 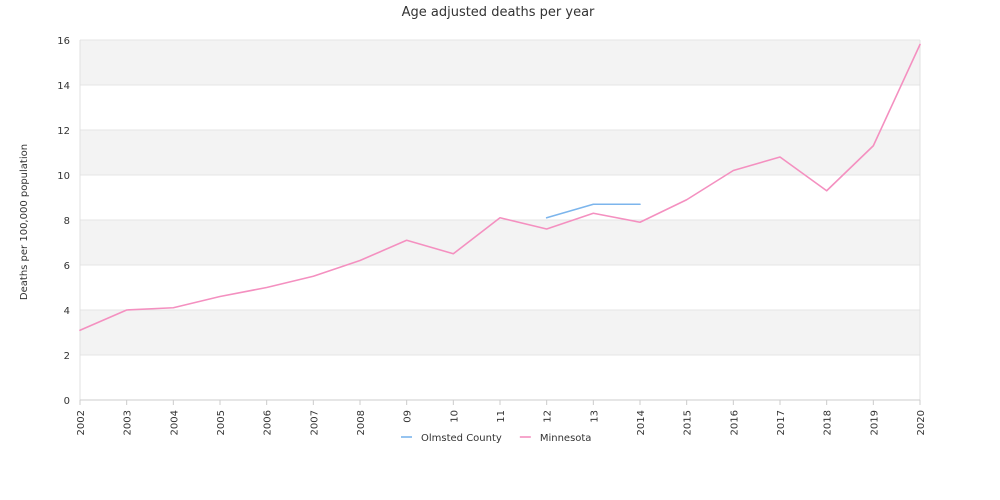 I want to click on x-tick-label: 2007, so click(x=314, y=422).